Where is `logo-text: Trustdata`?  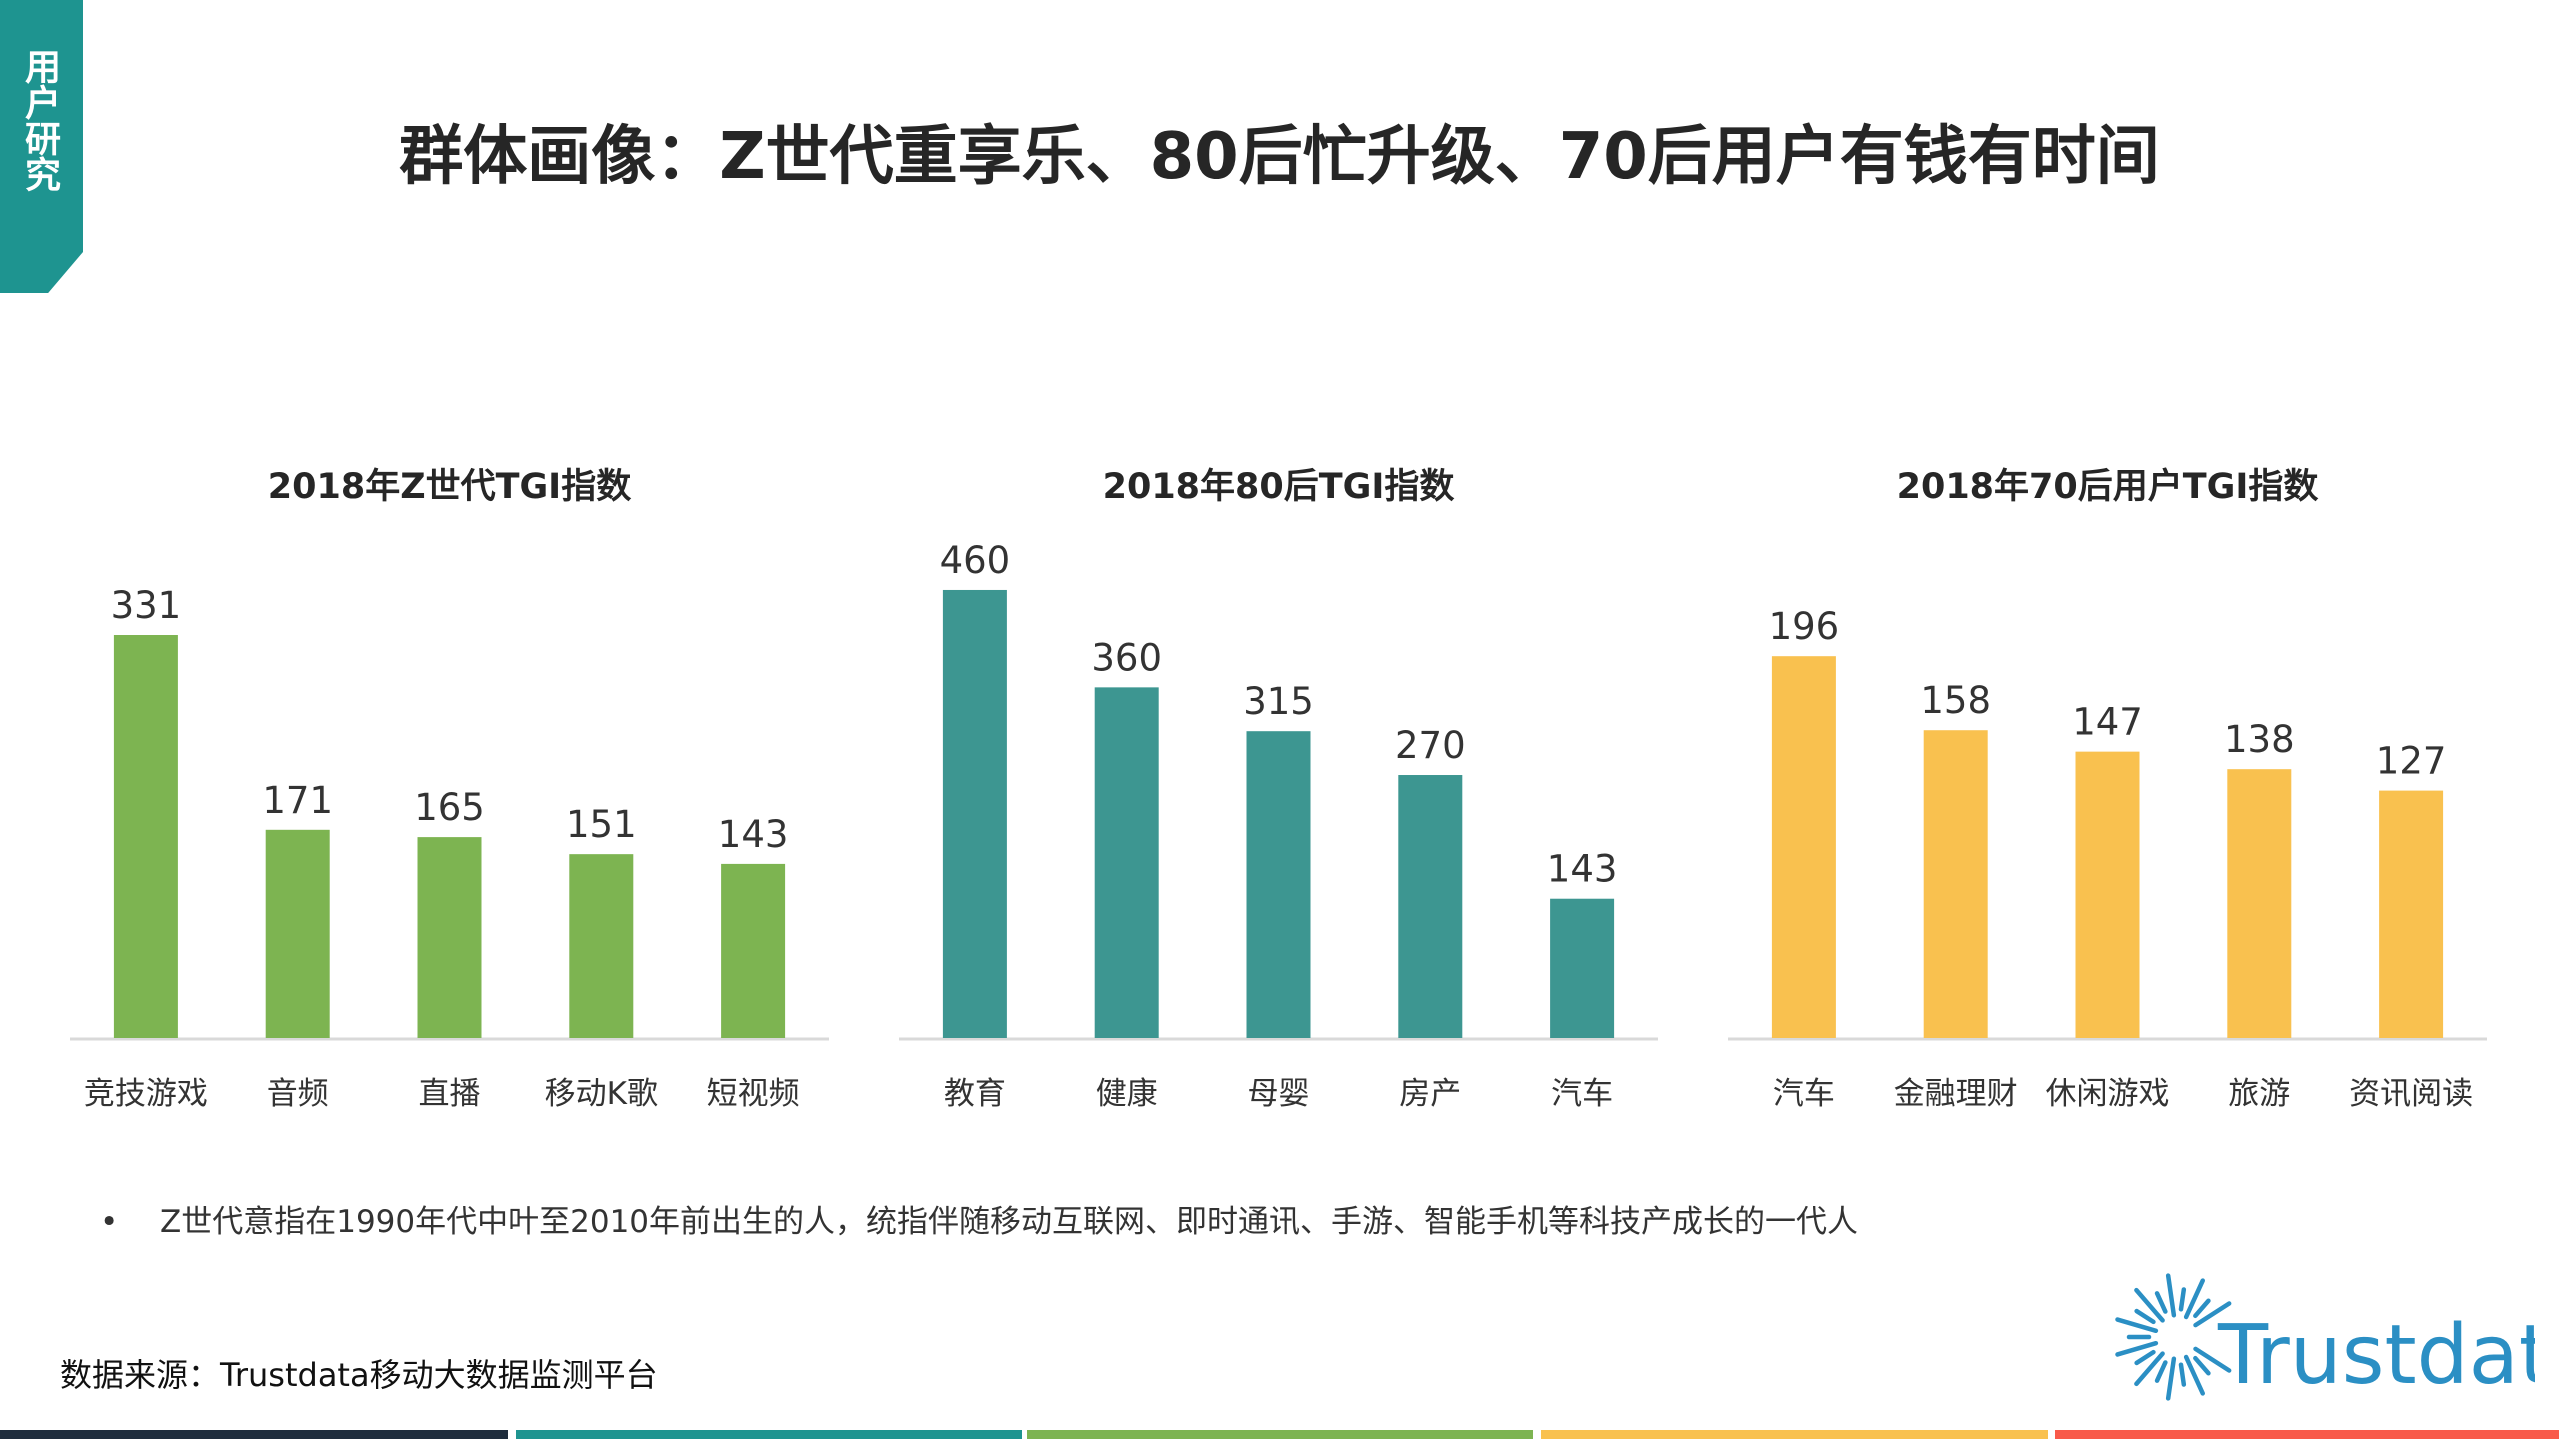 logo-text: Trustdata is located at coordinates (2376, 1355).